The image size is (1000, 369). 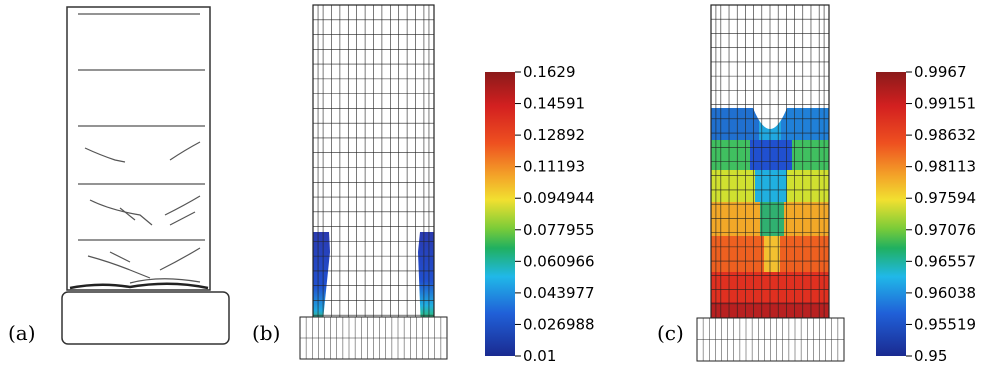 What do you see at coordinates (945, 261) in the screenshot?
I see `colorbar-tick-label: 0.96557` at bounding box center [945, 261].